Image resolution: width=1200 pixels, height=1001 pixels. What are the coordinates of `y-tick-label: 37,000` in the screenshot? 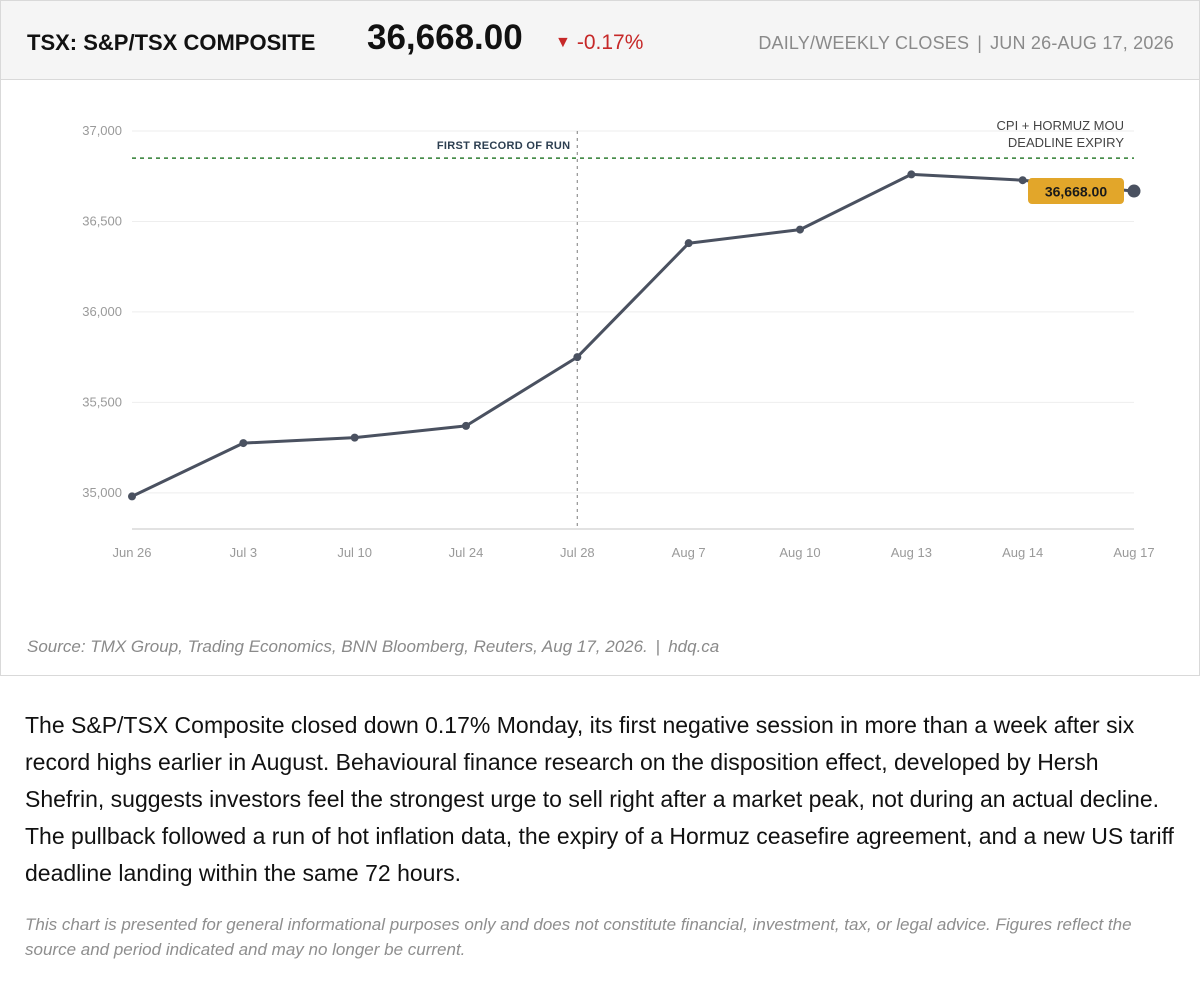 It's located at (102, 130).